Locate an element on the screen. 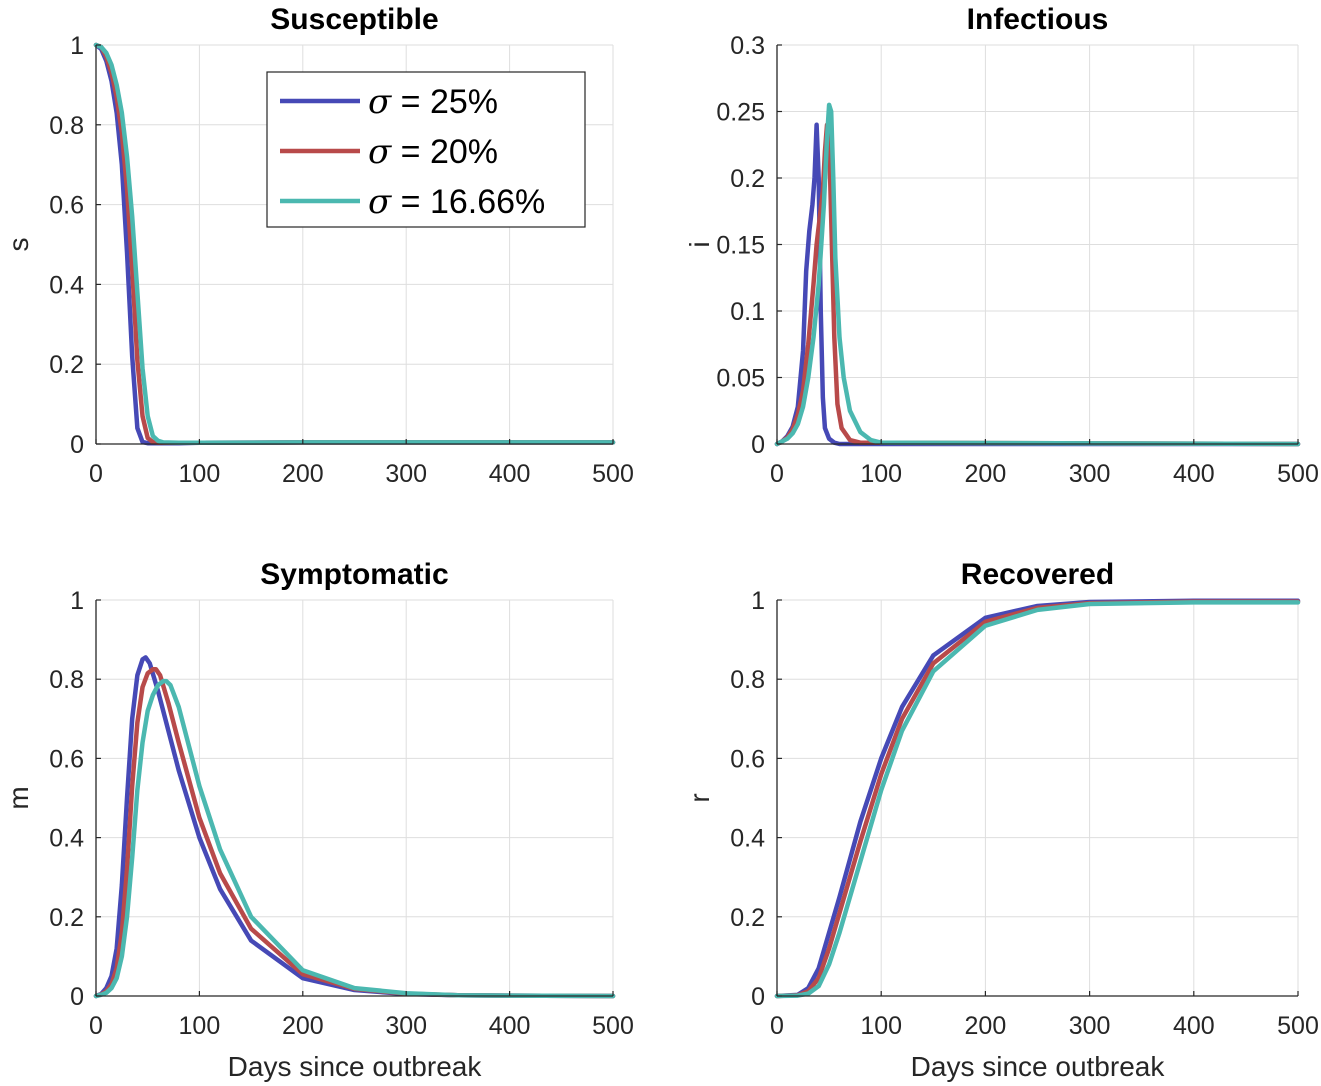  subplot-title: Susceptible is located at coordinates (354, 19).